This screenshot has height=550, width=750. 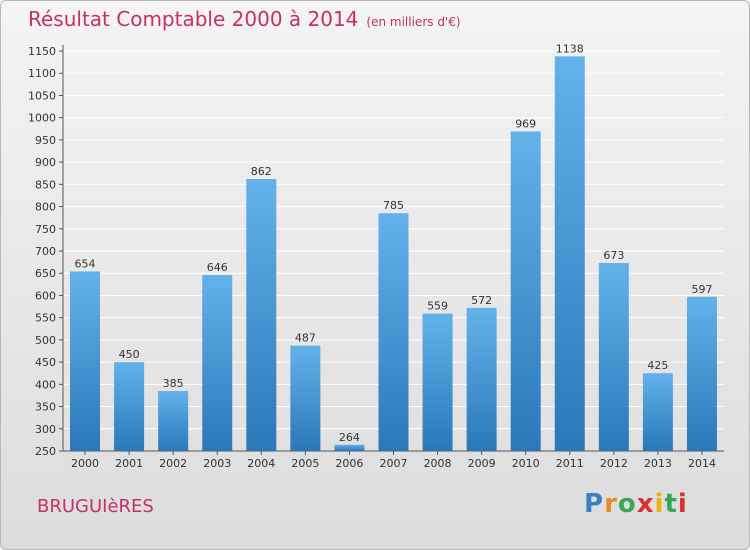 I want to click on y-tick-label: 550, so click(x=45, y=318).